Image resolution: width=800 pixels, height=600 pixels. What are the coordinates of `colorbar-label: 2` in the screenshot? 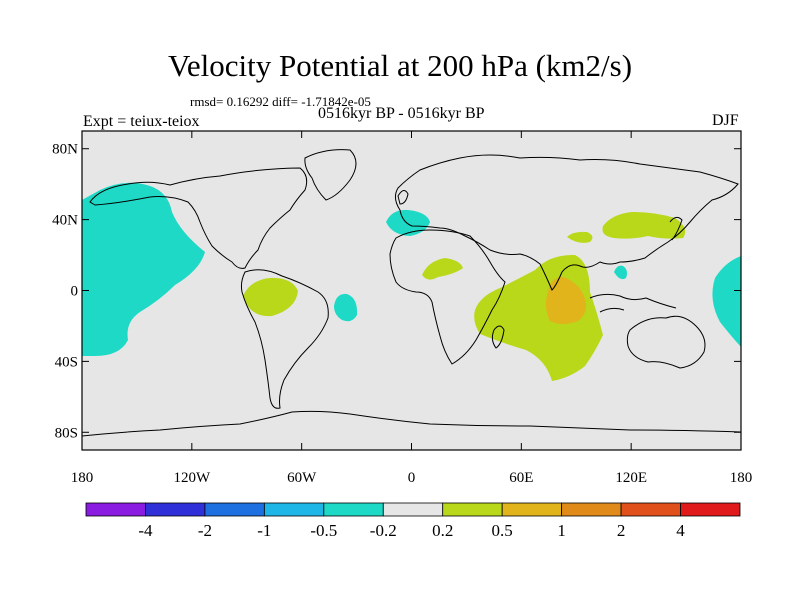 It's located at (621, 530).